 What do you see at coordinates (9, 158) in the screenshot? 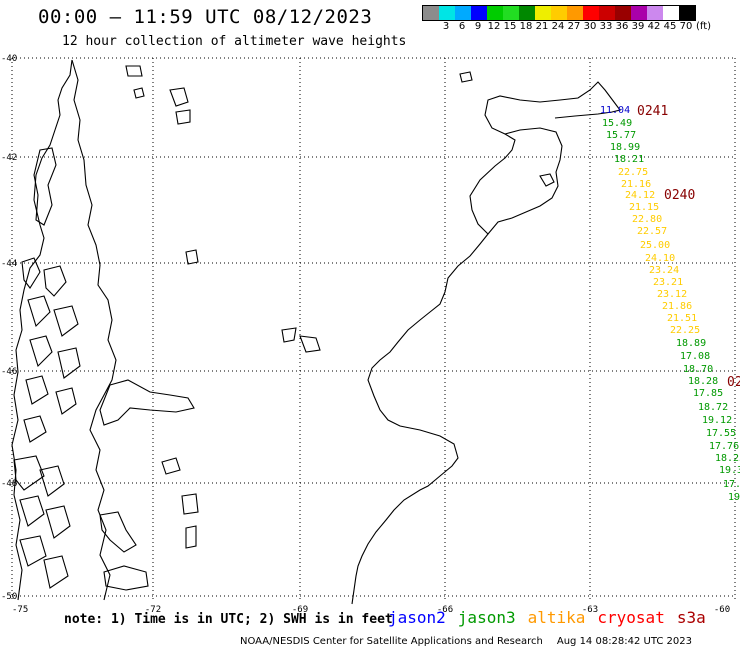
I see `lat-tick-label: -42` at bounding box center [9, 158].